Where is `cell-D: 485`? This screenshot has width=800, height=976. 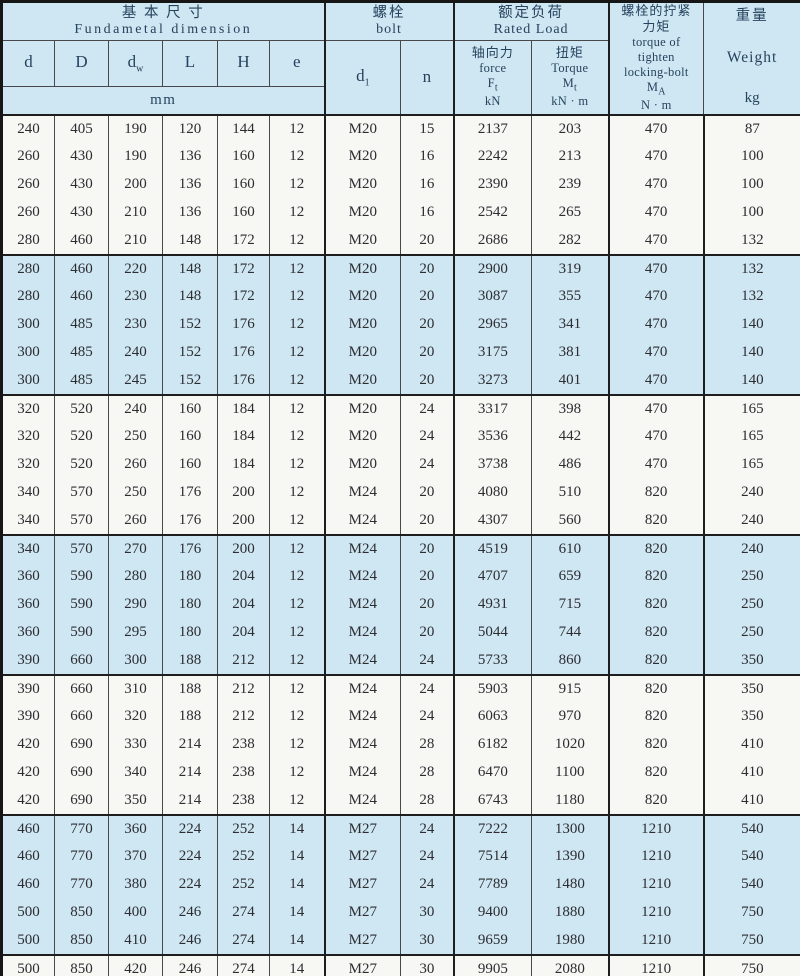 cell-D: 485 is located at coordinates (81, 381).